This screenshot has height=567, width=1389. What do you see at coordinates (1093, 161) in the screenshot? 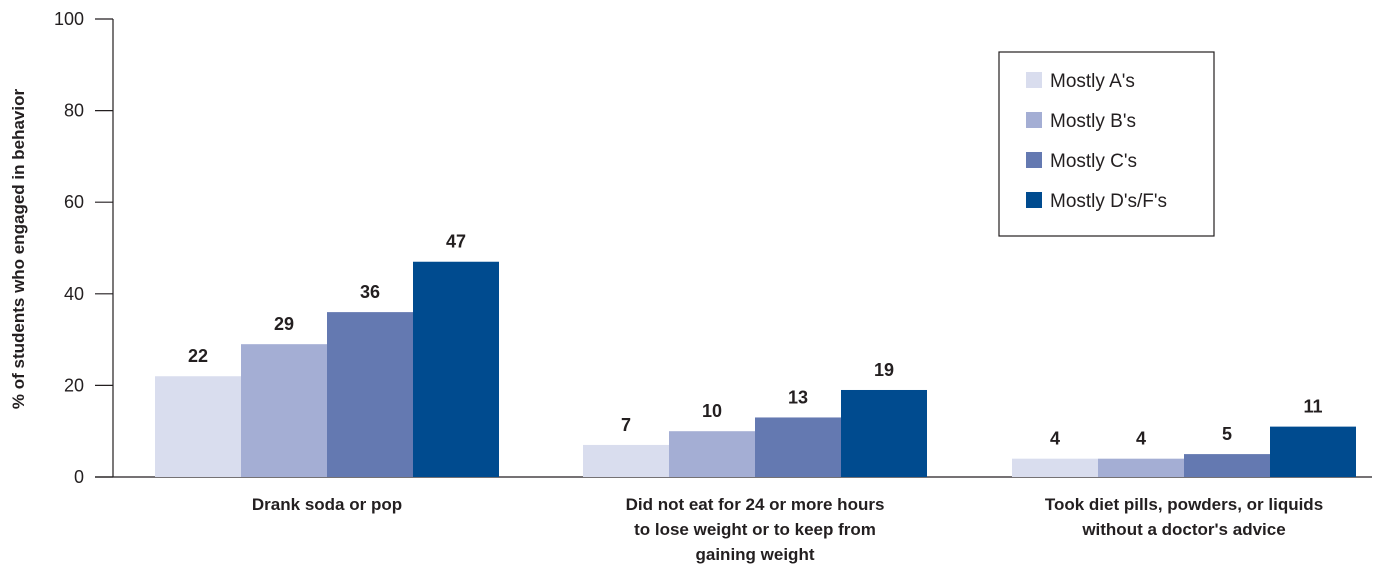
I see `legend-label: Mostly C's` at bounding box center [1093, 161].